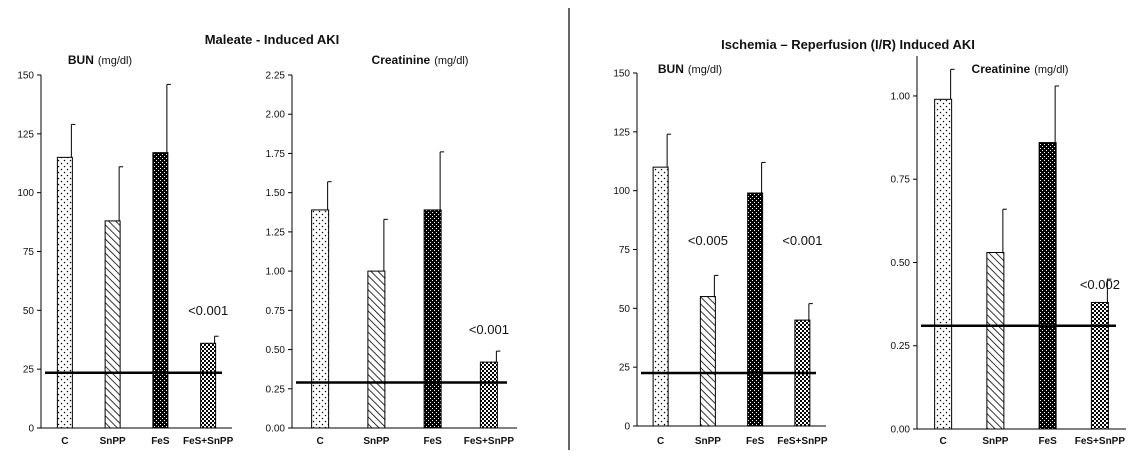 Image resolution: width=1139 pixels, height=458 pixels. I want to click on p-value-annotation: <0.002, so click(1100, 284).